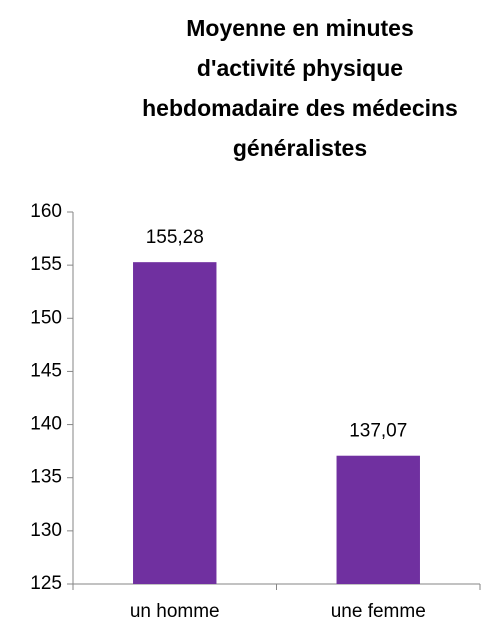 The image size is (481, 628). I want to click on y-tick-label: 160, so click(46, 211).